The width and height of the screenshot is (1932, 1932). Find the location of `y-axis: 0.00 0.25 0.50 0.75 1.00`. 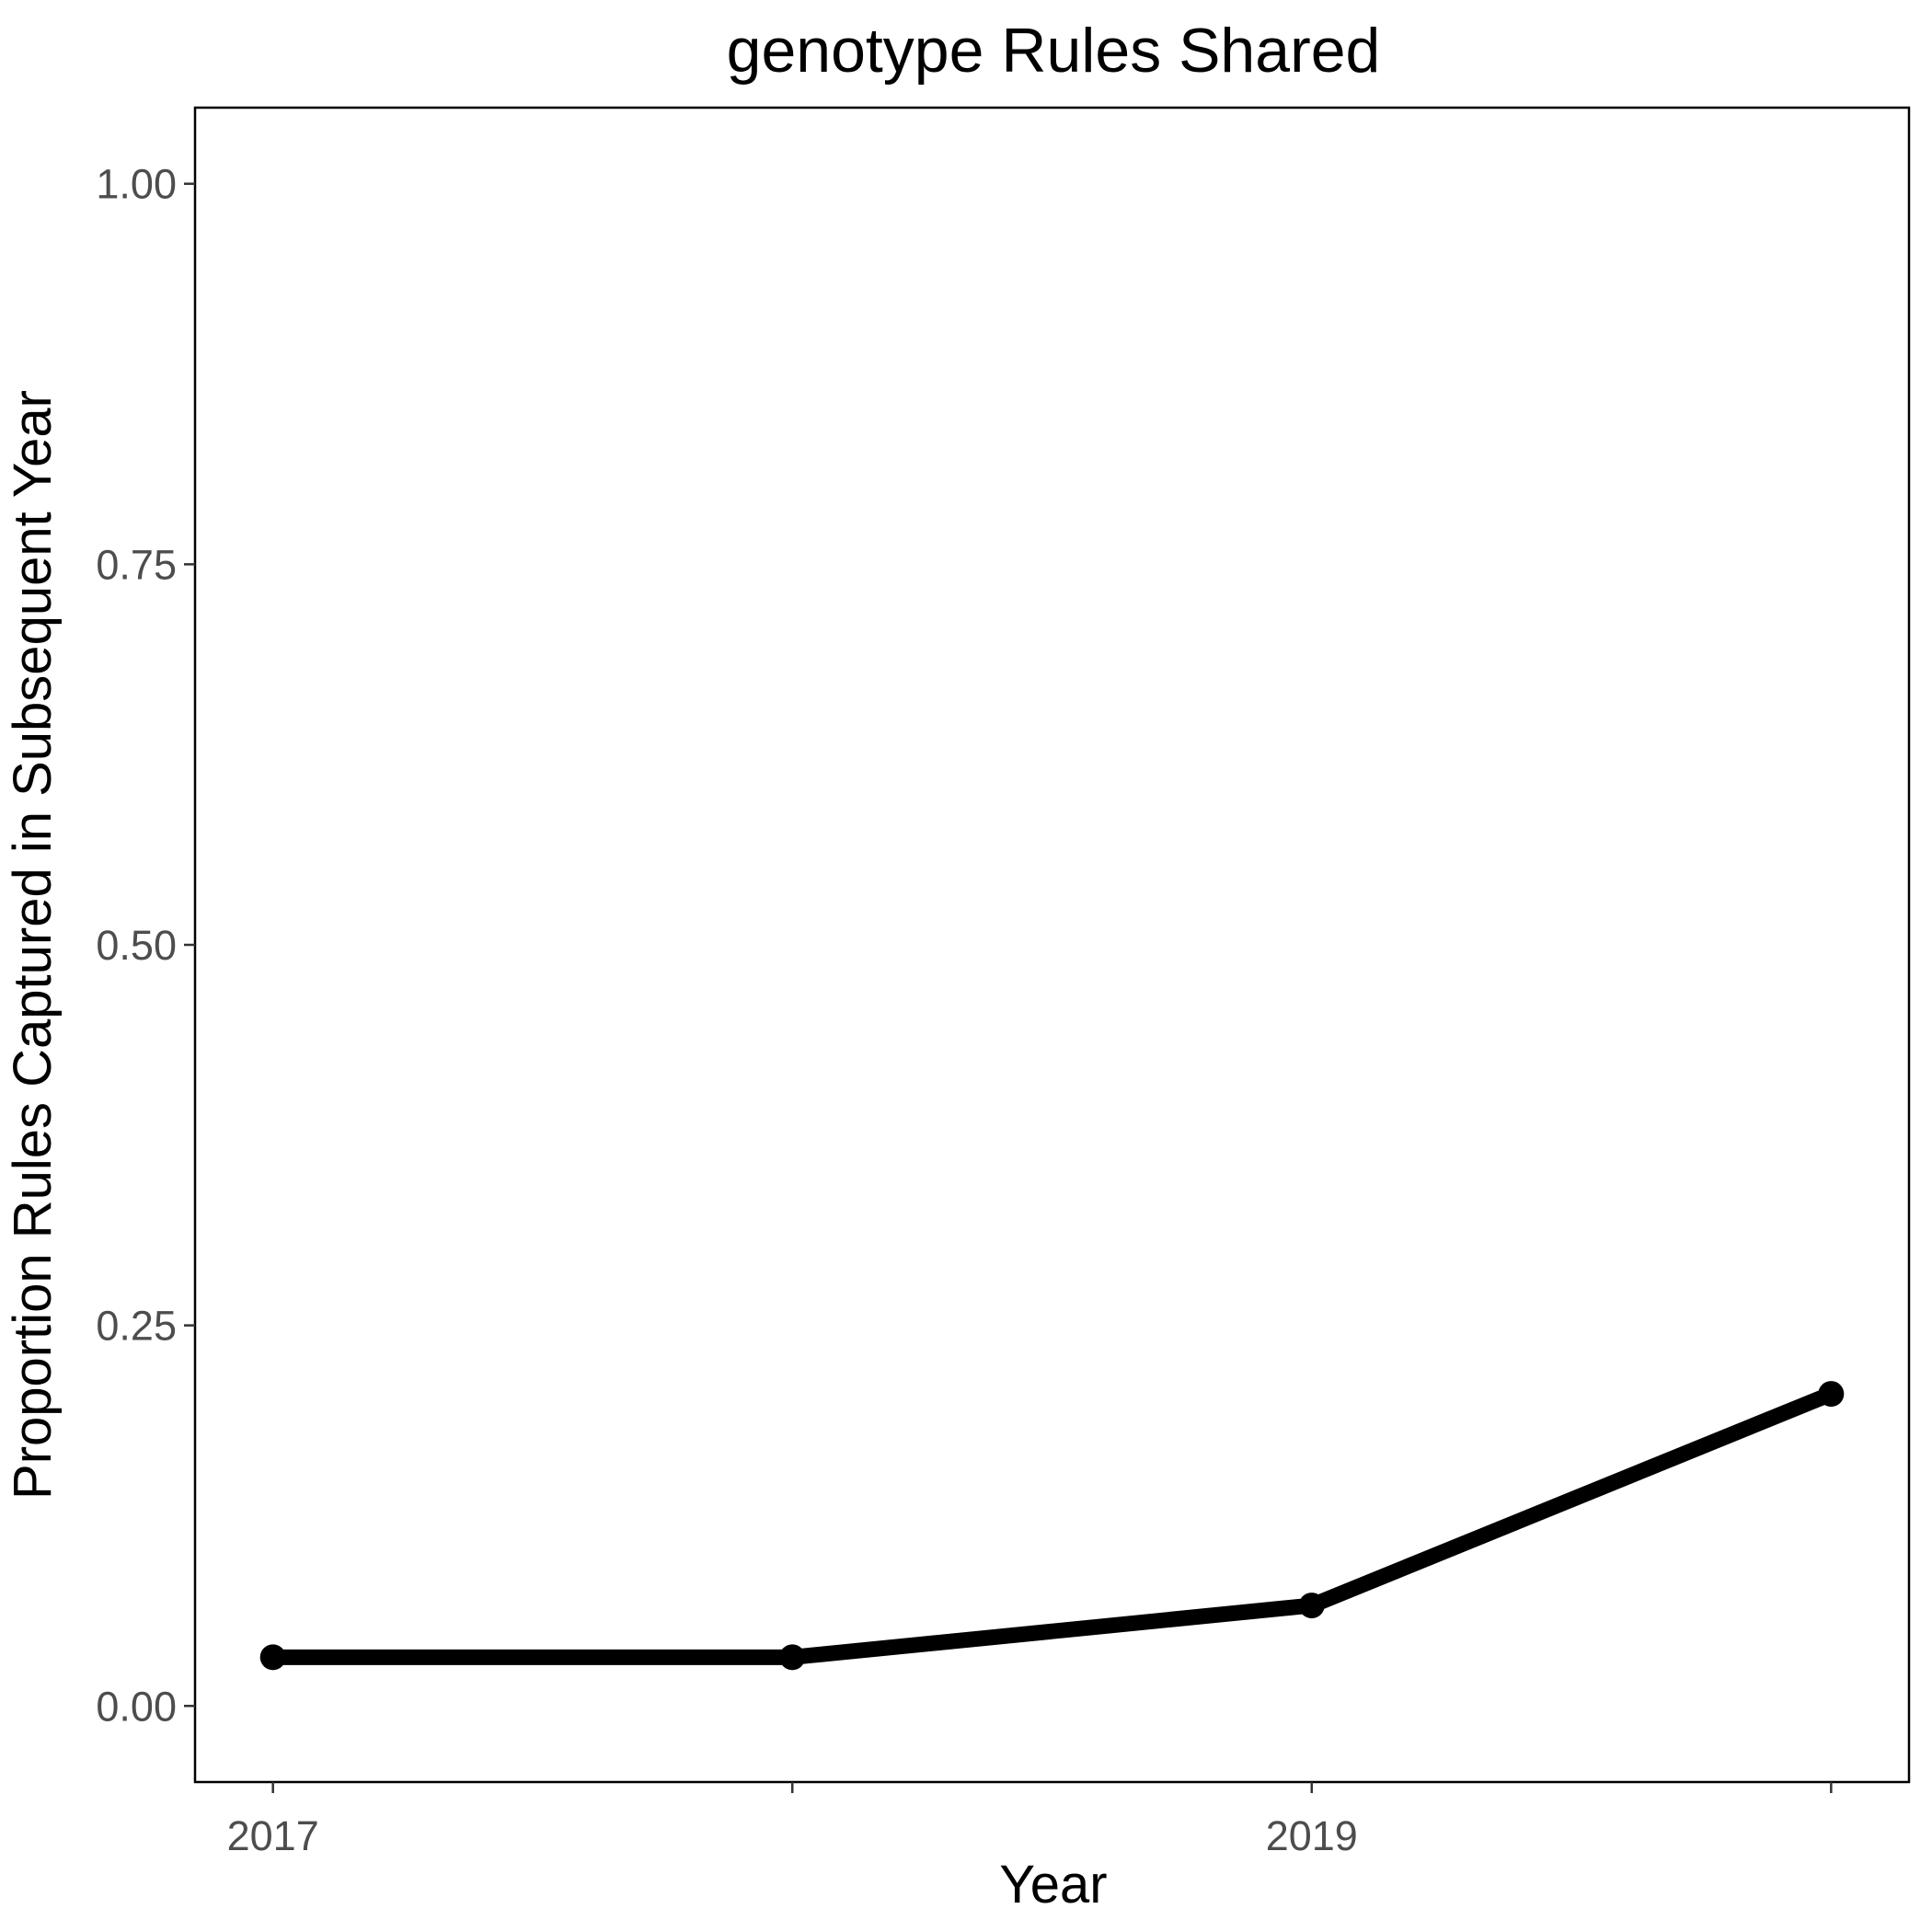

y-axis: 0.00 0.25 0.50 0.75 1.00 is located at coordinates (145, 945).